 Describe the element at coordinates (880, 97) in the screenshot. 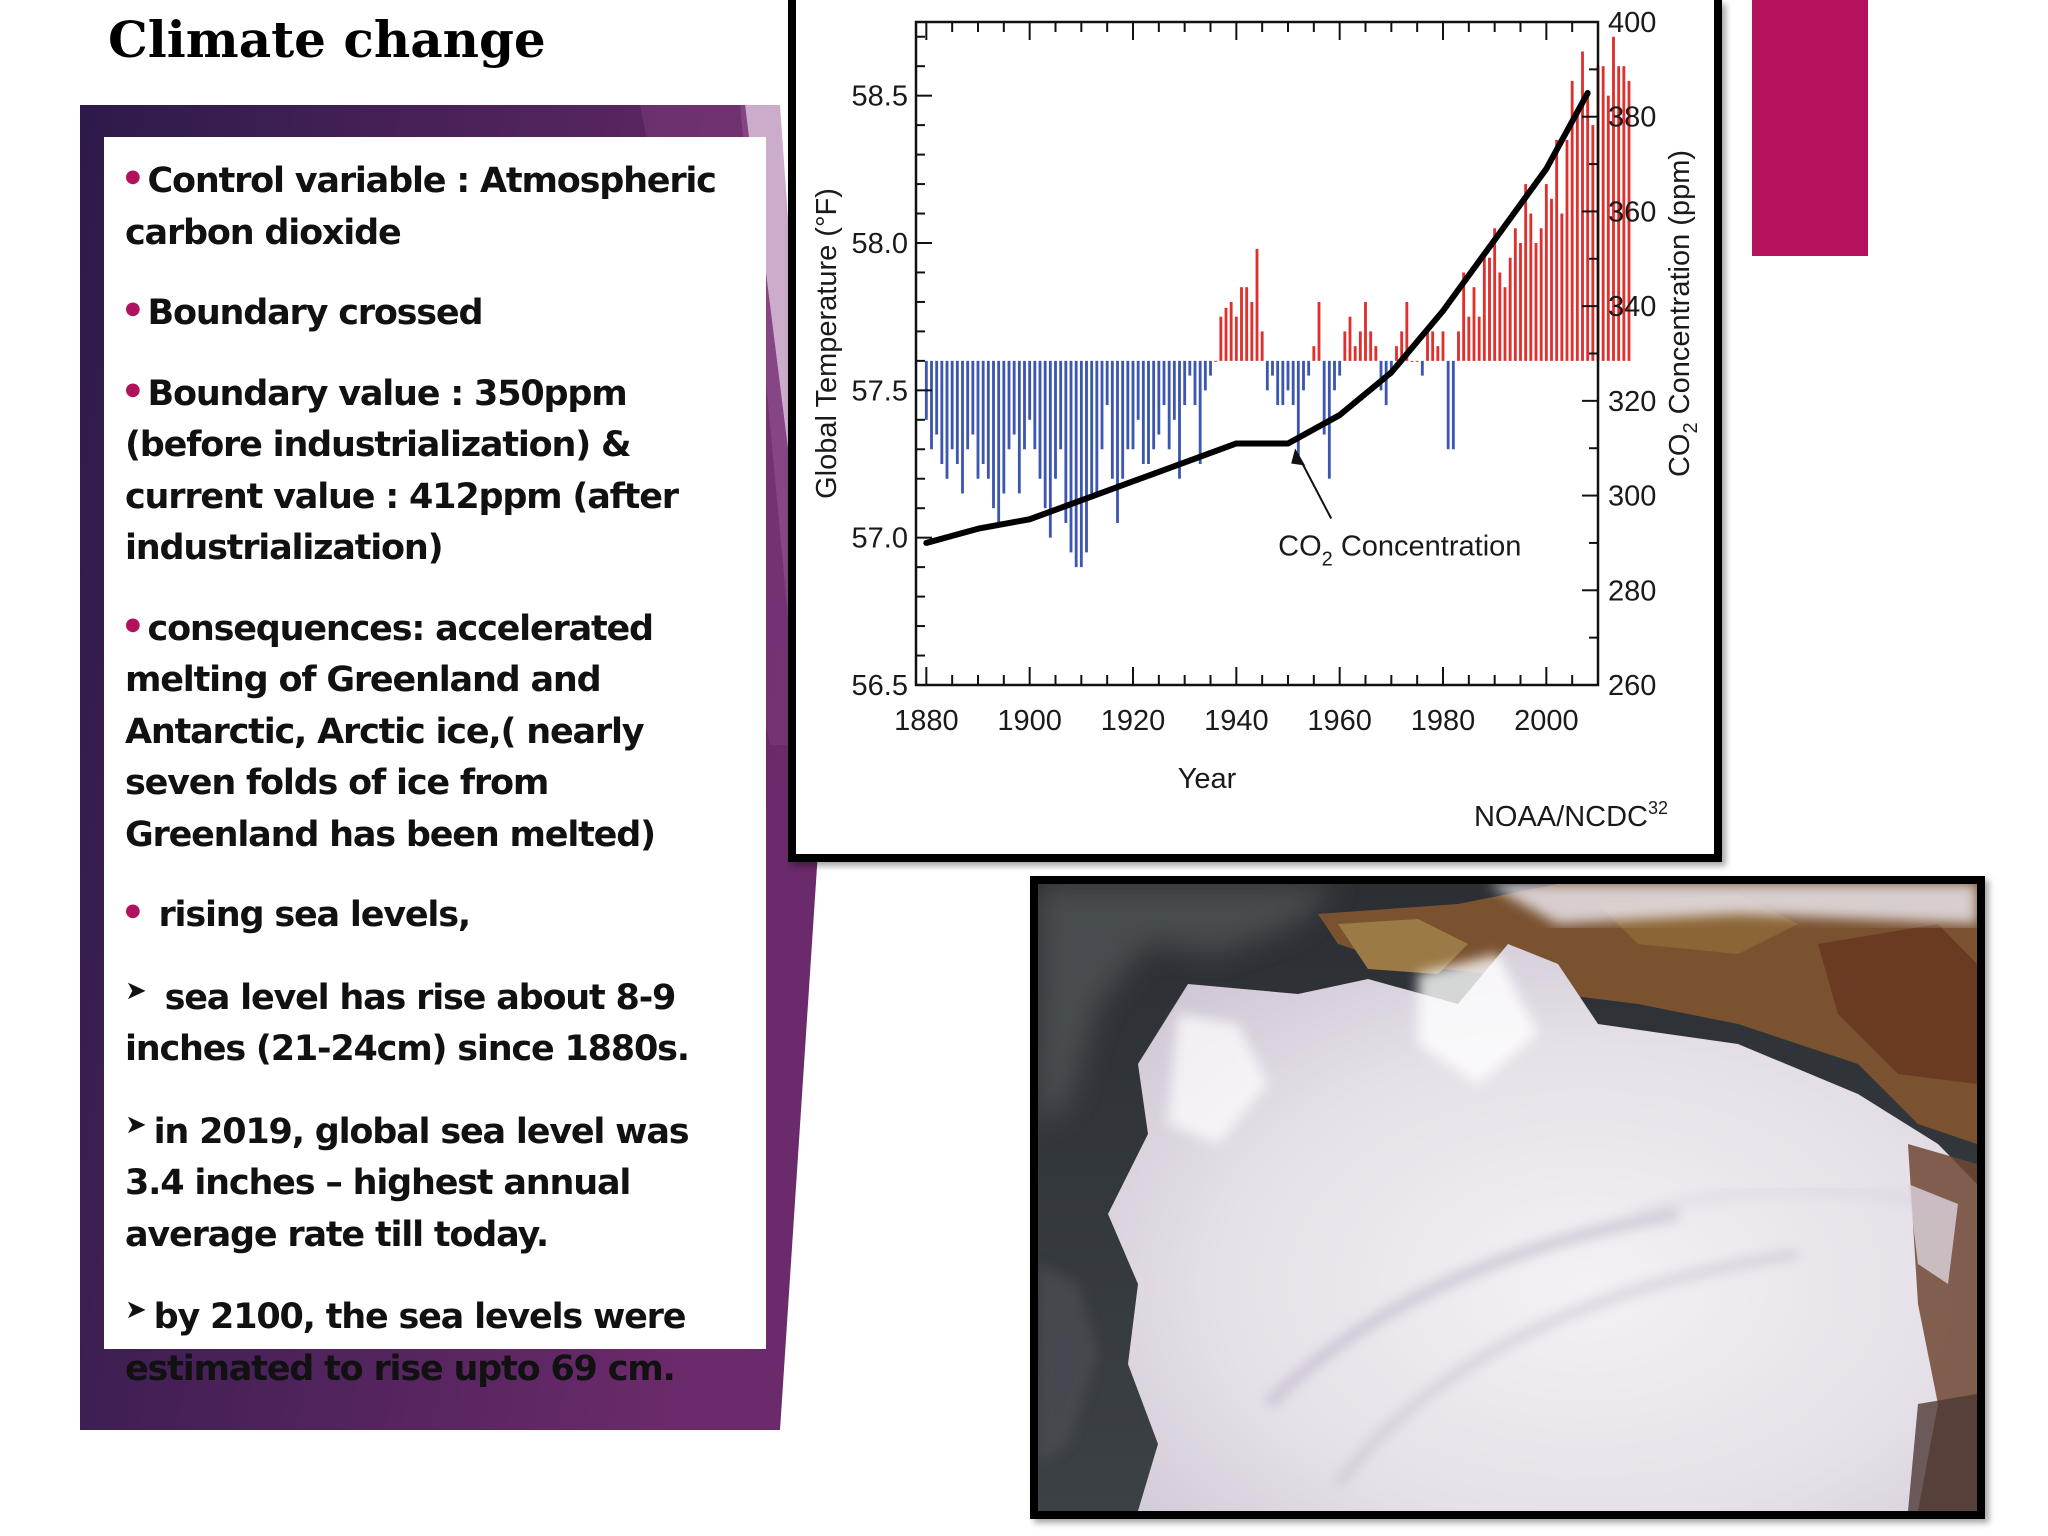

I see `y-left-tick-label: 58.5` at that location.